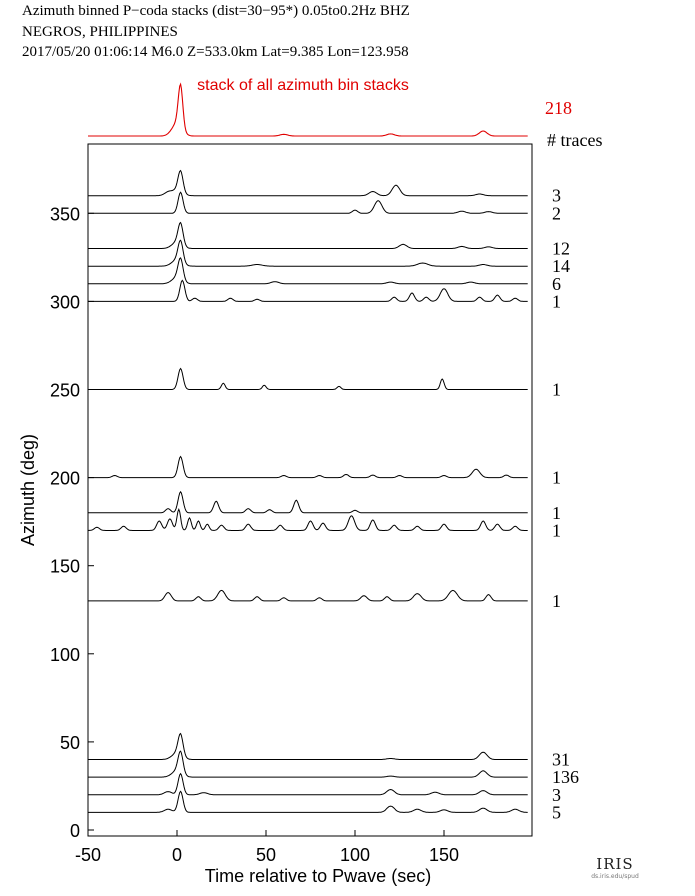 This screenshot has height=896, width=695. What do you see at coordinates (177, 855) in the screenshot?
I see `x-tick-label: 0` at bounding box center [177, 855].